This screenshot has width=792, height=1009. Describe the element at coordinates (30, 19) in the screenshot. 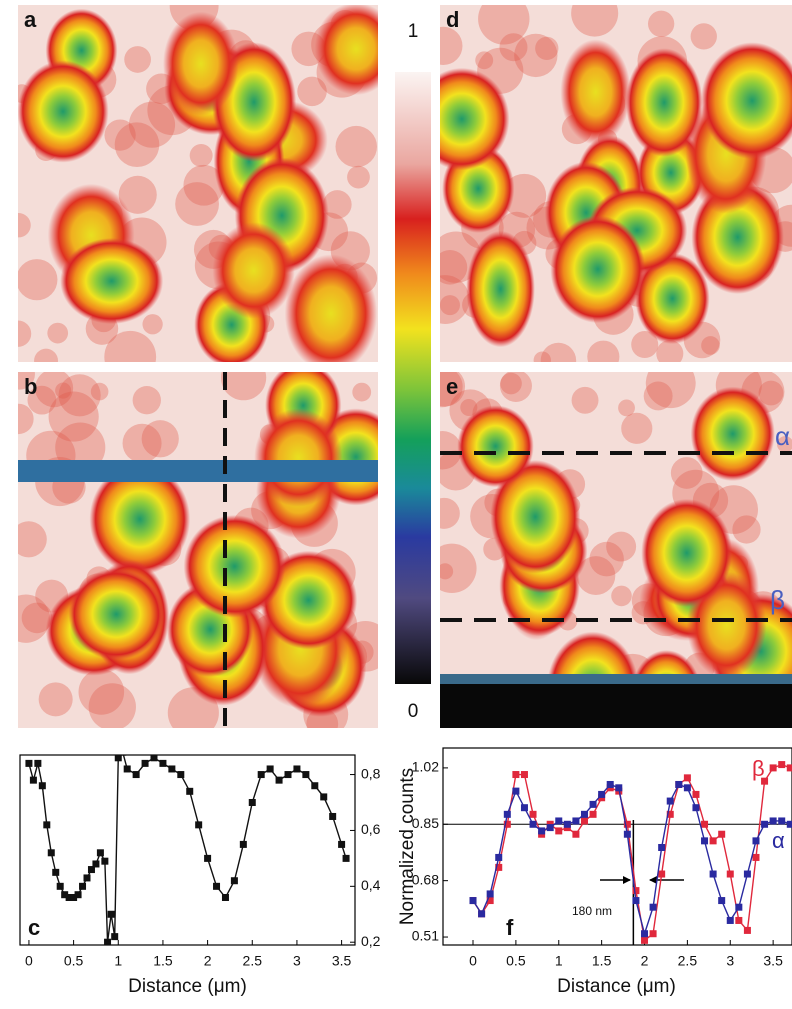

I see `panel-label: a` at that location.